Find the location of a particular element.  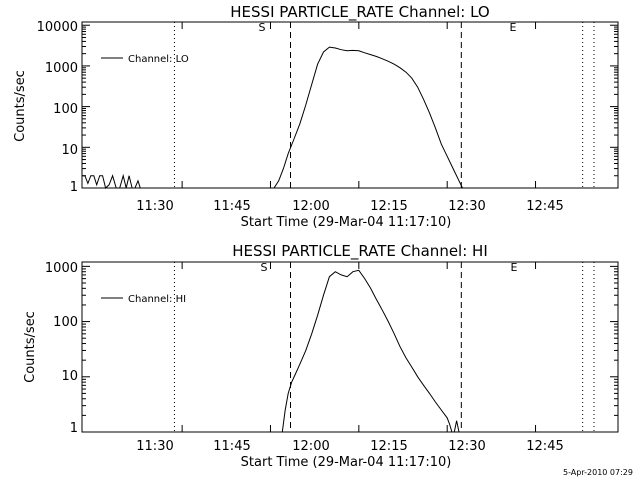

y-tick-label: 10000 is located at coordinates (57, 27).